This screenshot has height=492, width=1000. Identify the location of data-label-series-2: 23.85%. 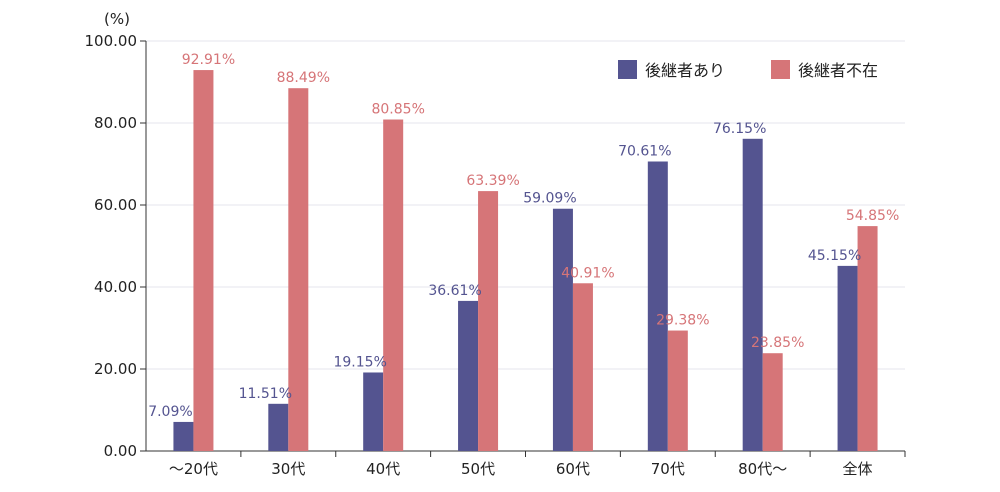
(777, 343).